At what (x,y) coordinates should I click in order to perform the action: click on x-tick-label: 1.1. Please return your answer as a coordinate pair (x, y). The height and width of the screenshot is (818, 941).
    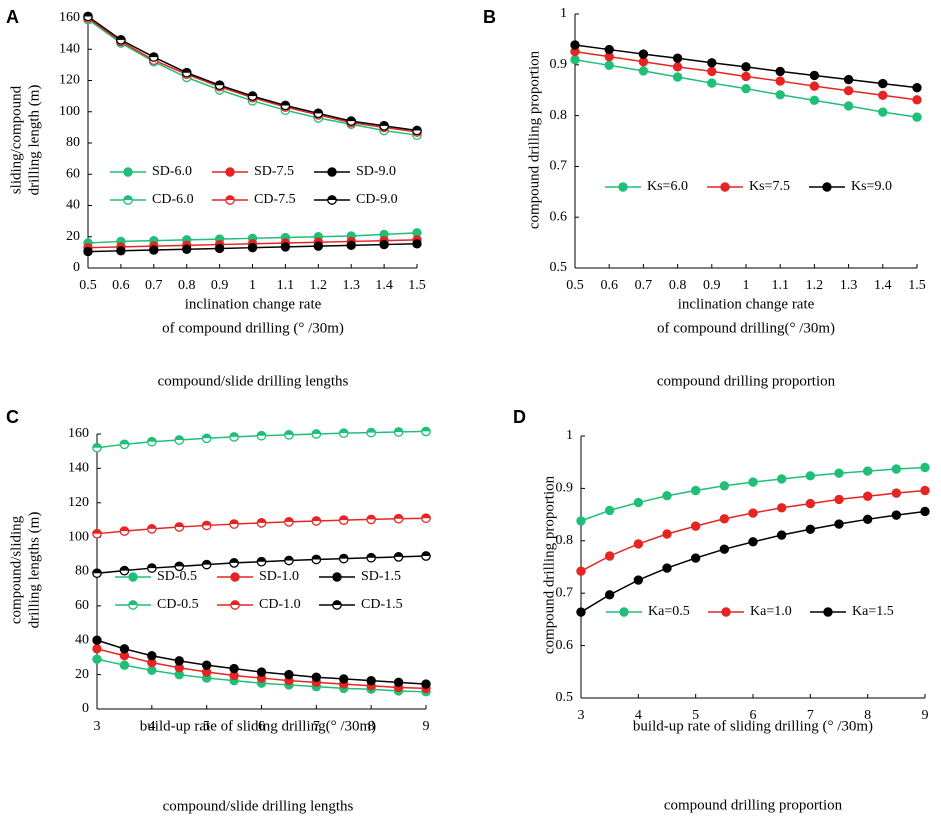
    Looking at the image, I should click on (286, 285).